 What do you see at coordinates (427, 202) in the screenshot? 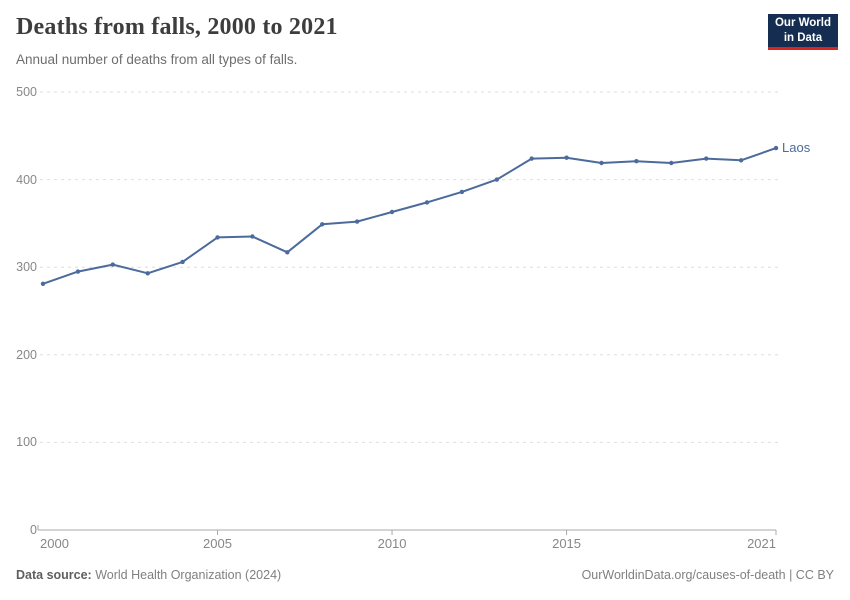
I see `data-point-2011` at bounding box center [427, 202].